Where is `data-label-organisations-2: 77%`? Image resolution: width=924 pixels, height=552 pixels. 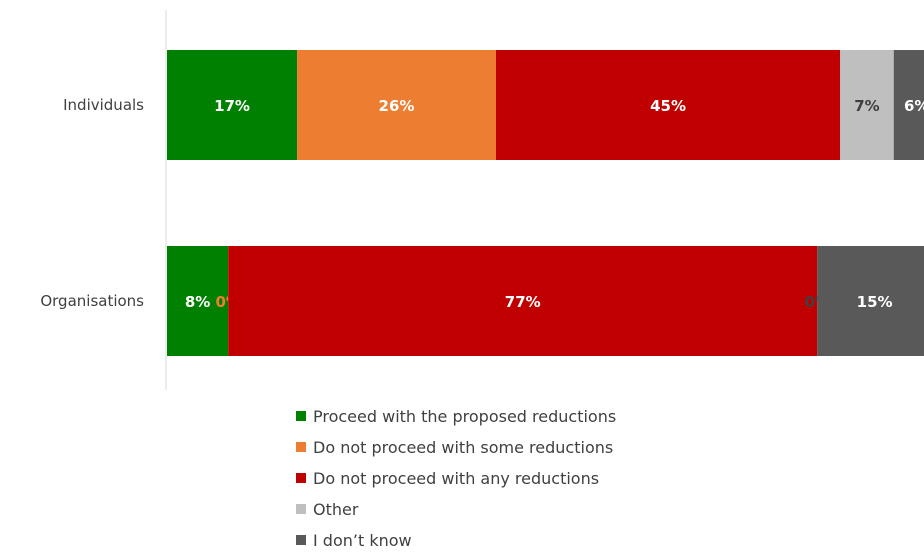 data-label-organisations-2: 77% is located at coordinates (523, 302).